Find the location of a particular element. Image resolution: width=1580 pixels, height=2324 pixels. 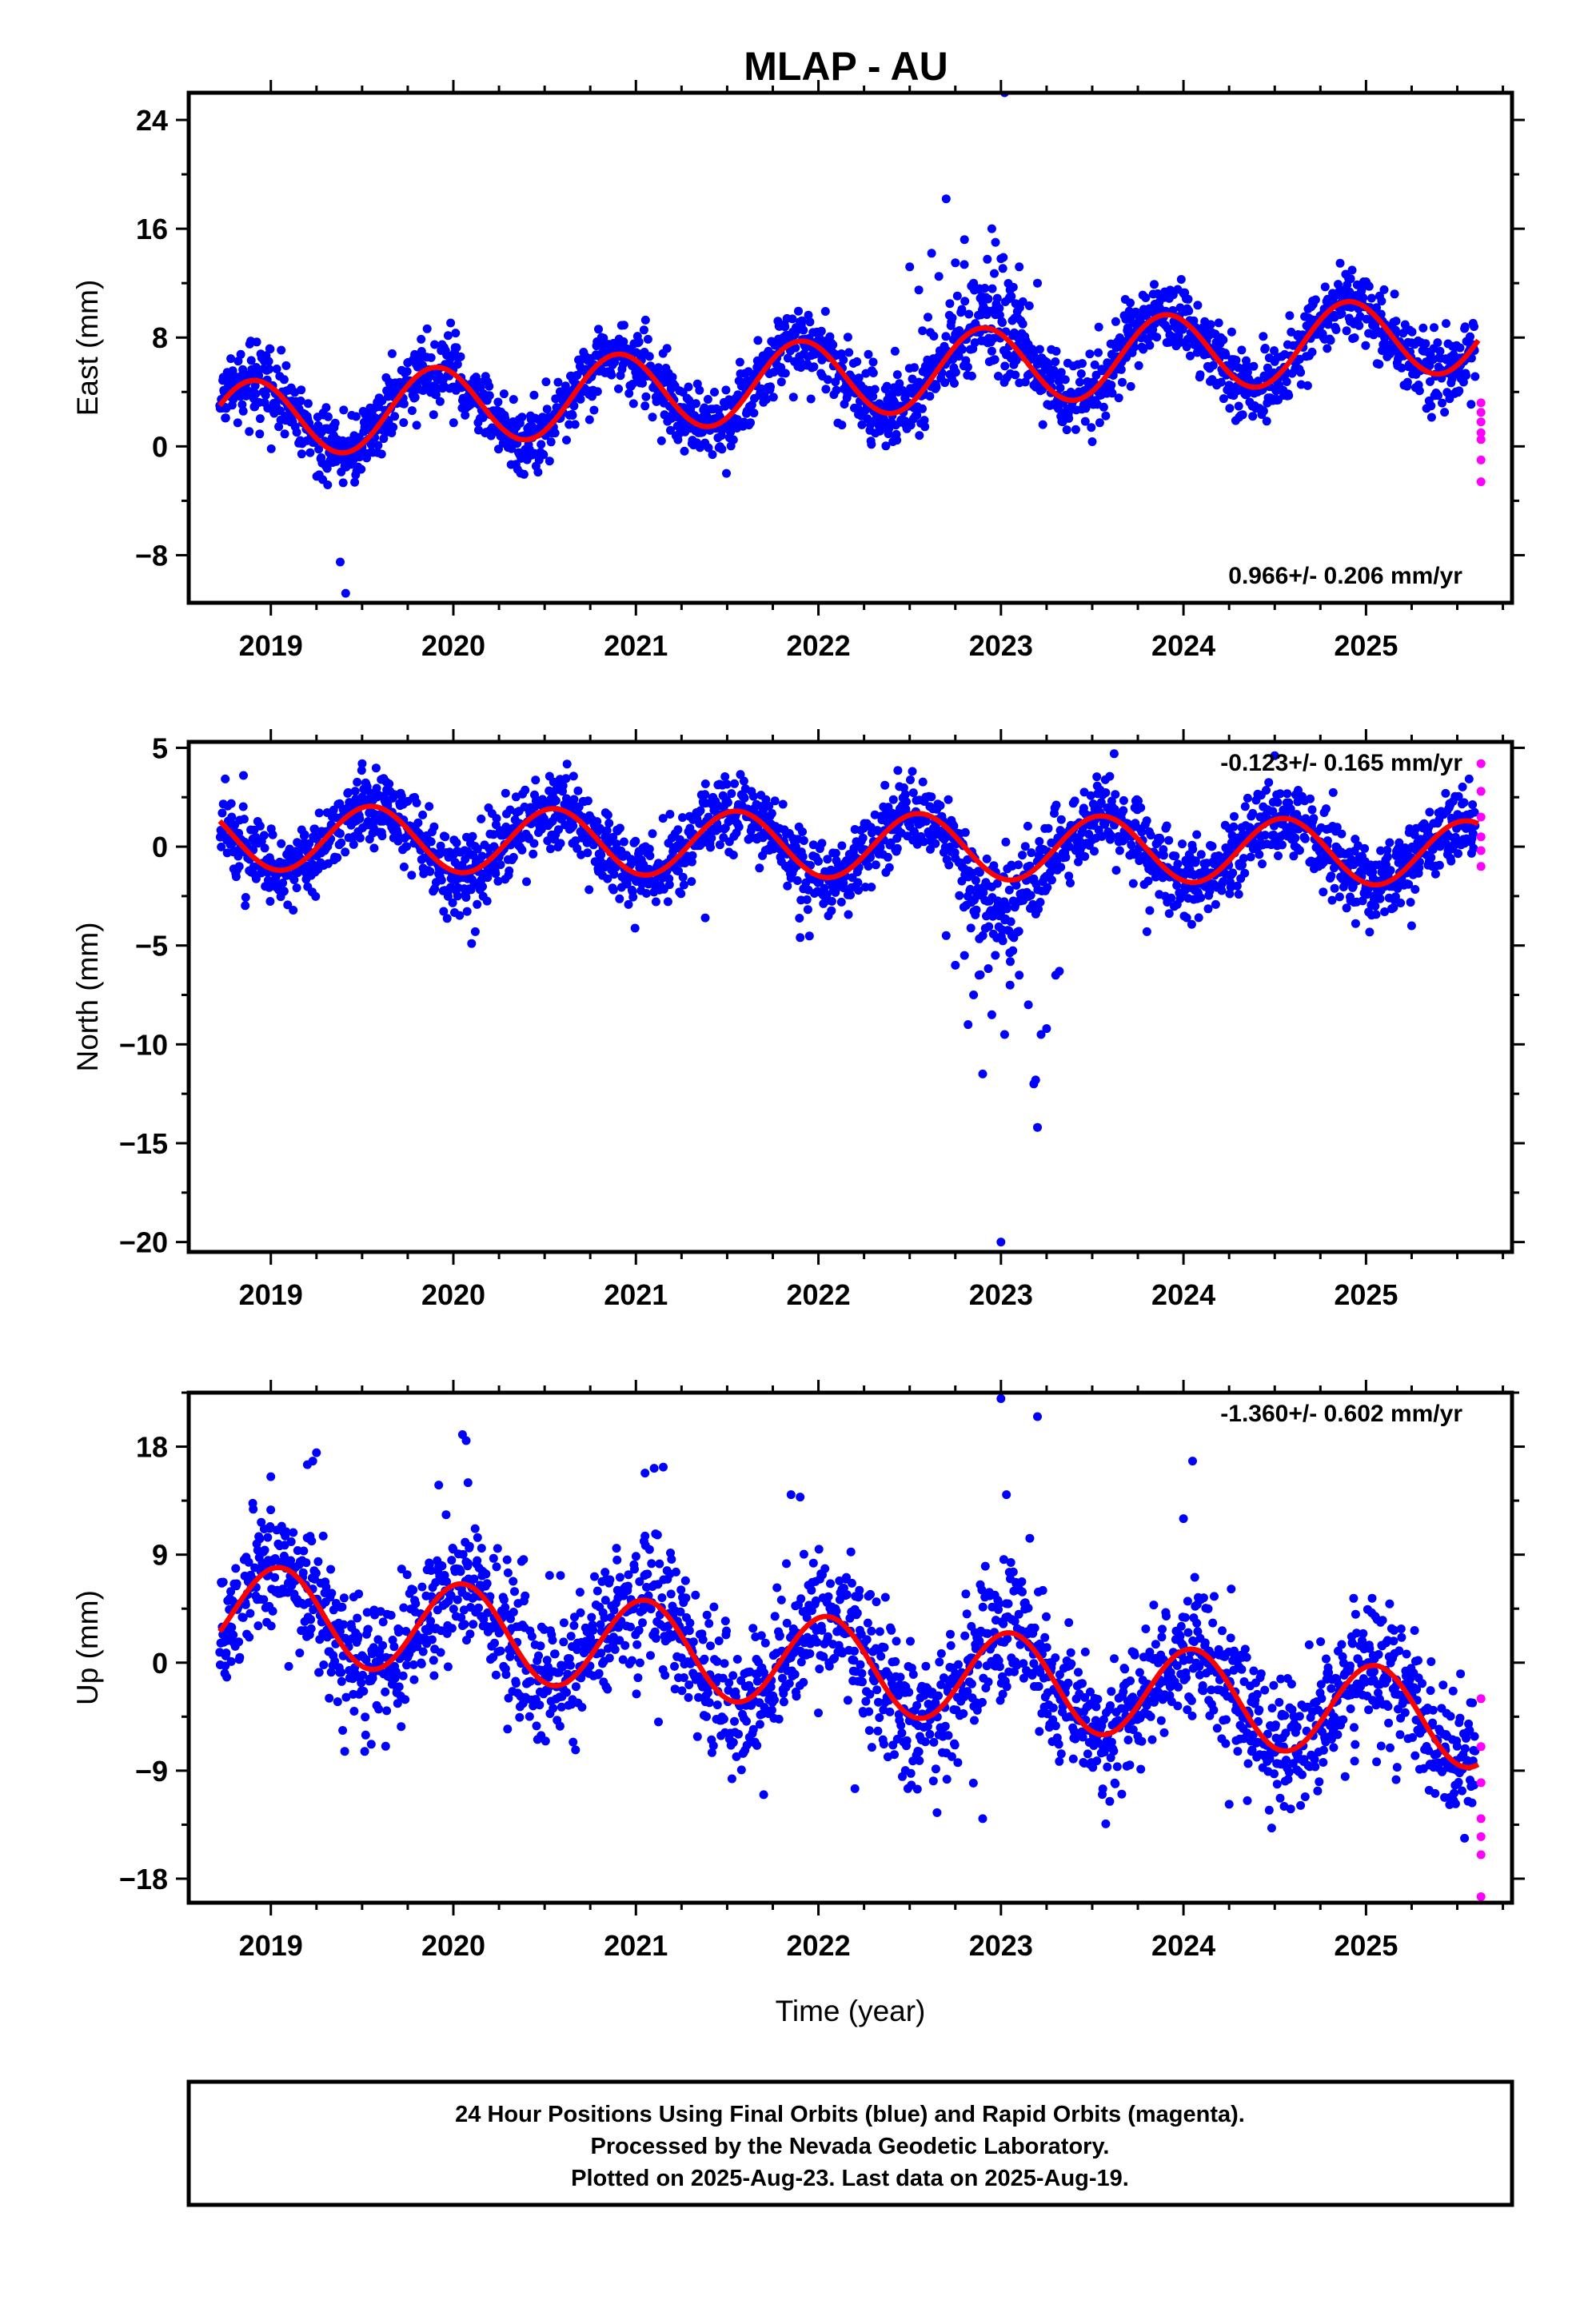

y-tick-label: −10 is located at coordinates (143, 1044).